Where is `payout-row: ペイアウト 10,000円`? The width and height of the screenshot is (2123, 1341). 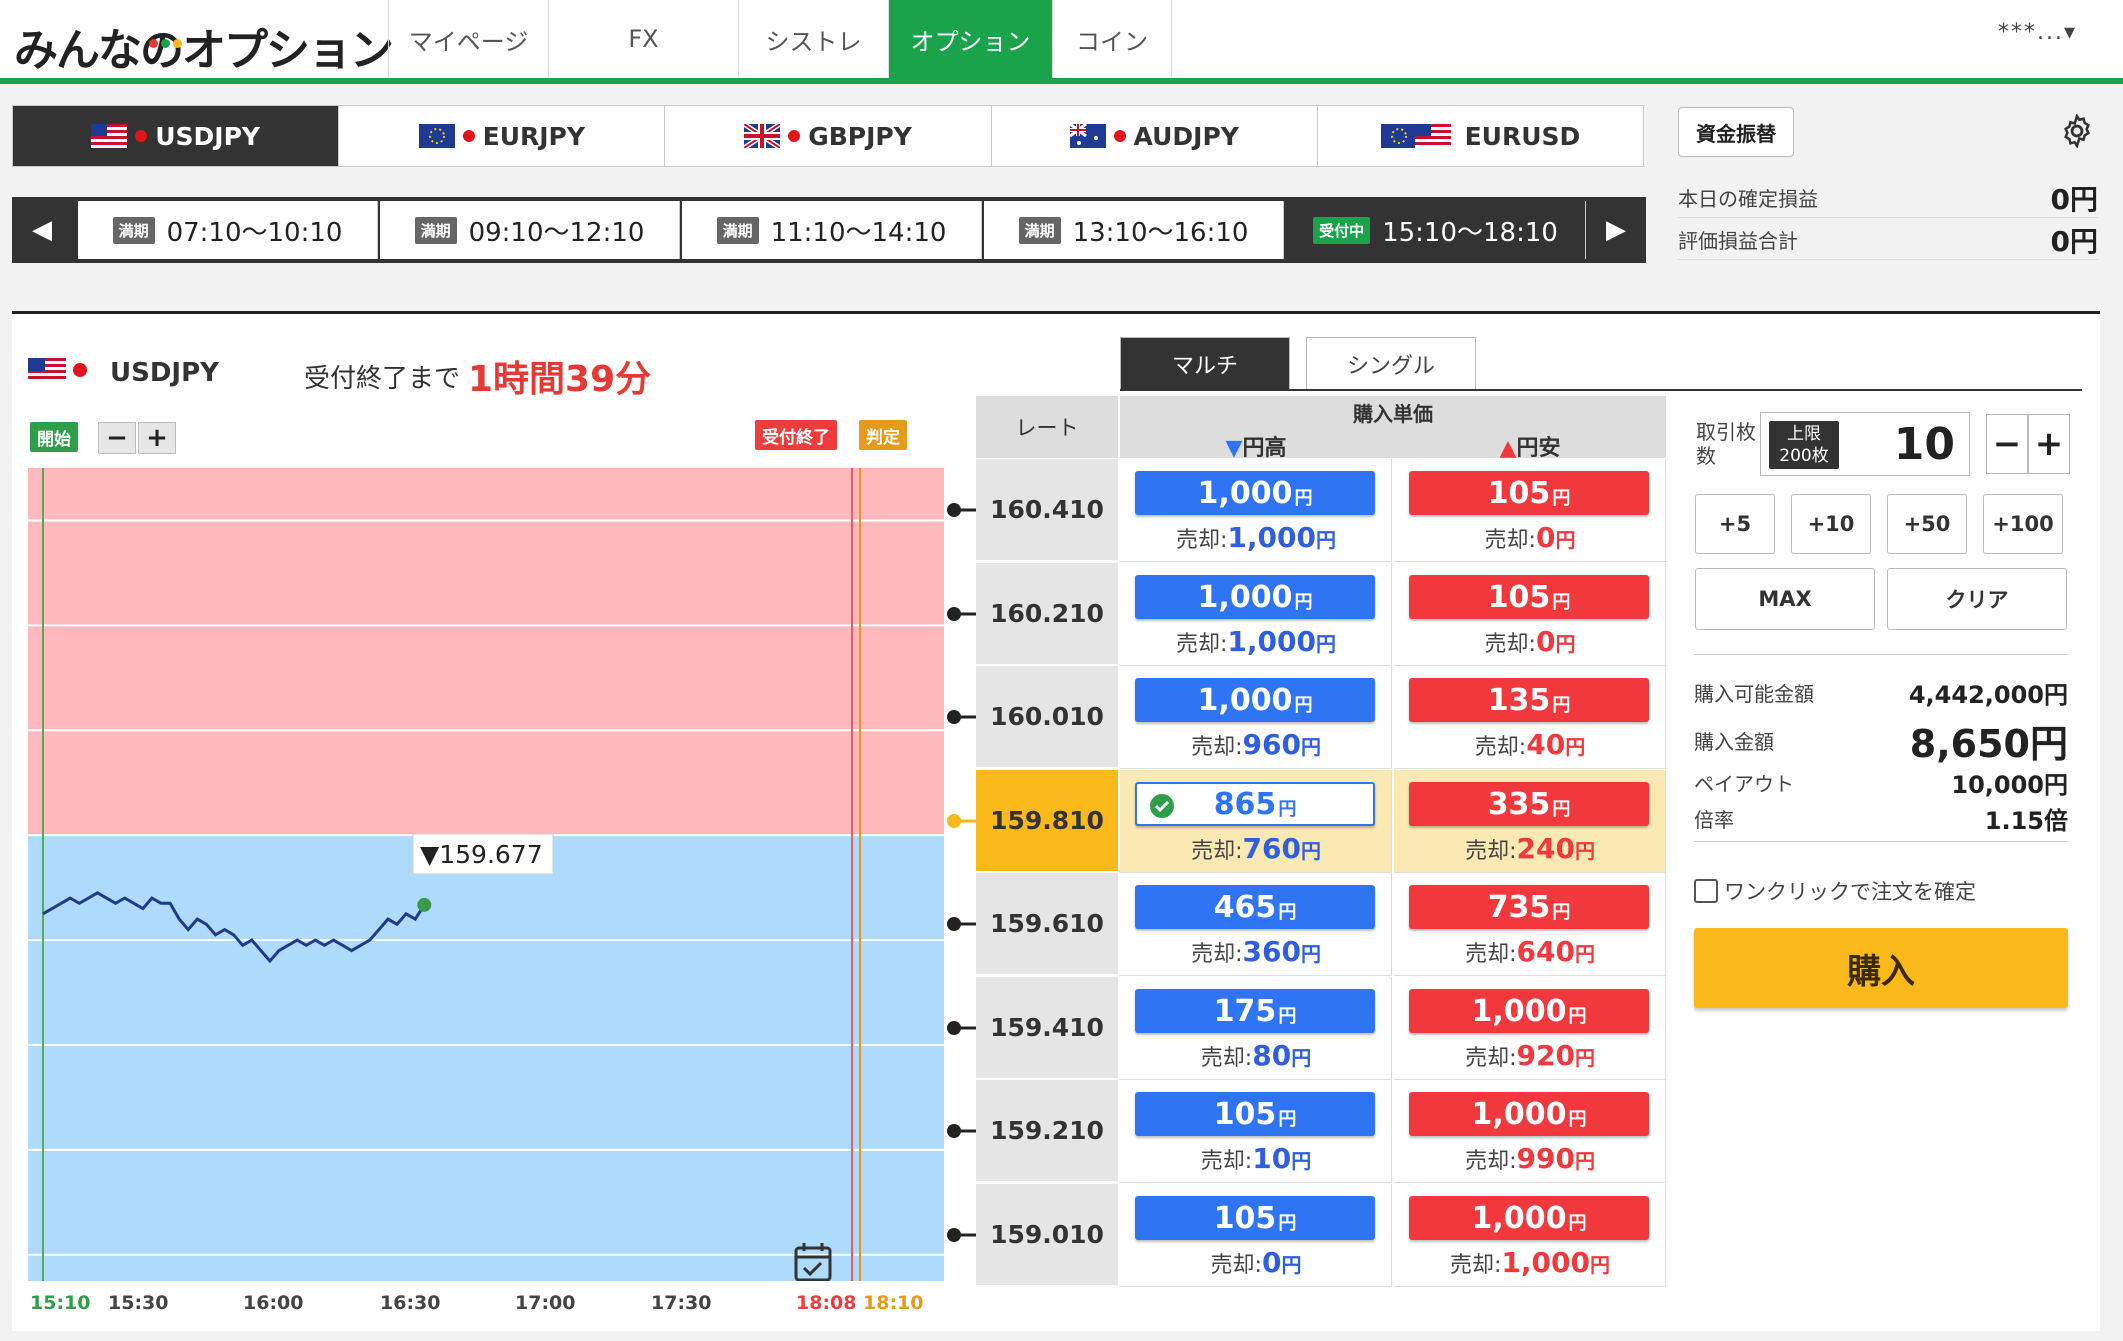
payout-row: ペイアウト 10,000円 is located at coordinates (1881, 782).